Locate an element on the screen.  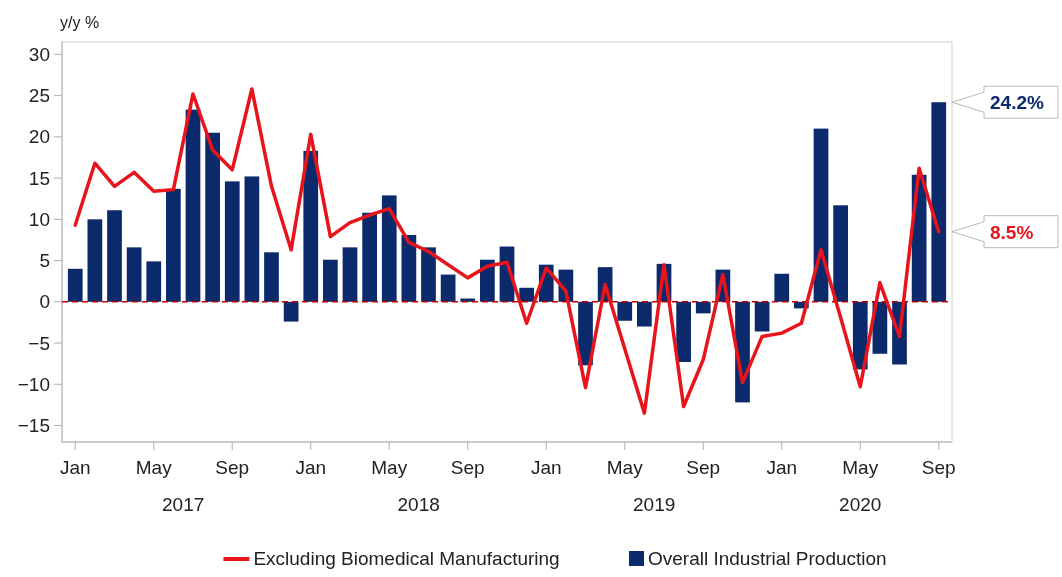
text: 2019 is located at coordinates (654, 504).